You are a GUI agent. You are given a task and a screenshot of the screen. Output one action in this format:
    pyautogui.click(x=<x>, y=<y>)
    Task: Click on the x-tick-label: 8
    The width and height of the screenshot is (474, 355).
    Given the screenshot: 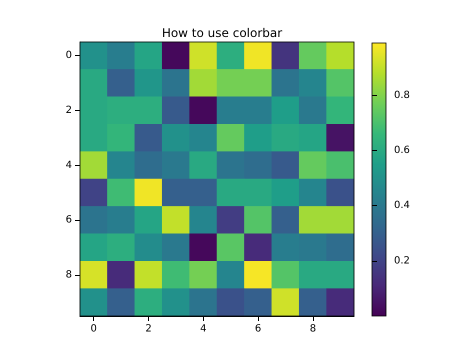 What is the action you would take?
    pyautogui.click(x=313, y=329)
    